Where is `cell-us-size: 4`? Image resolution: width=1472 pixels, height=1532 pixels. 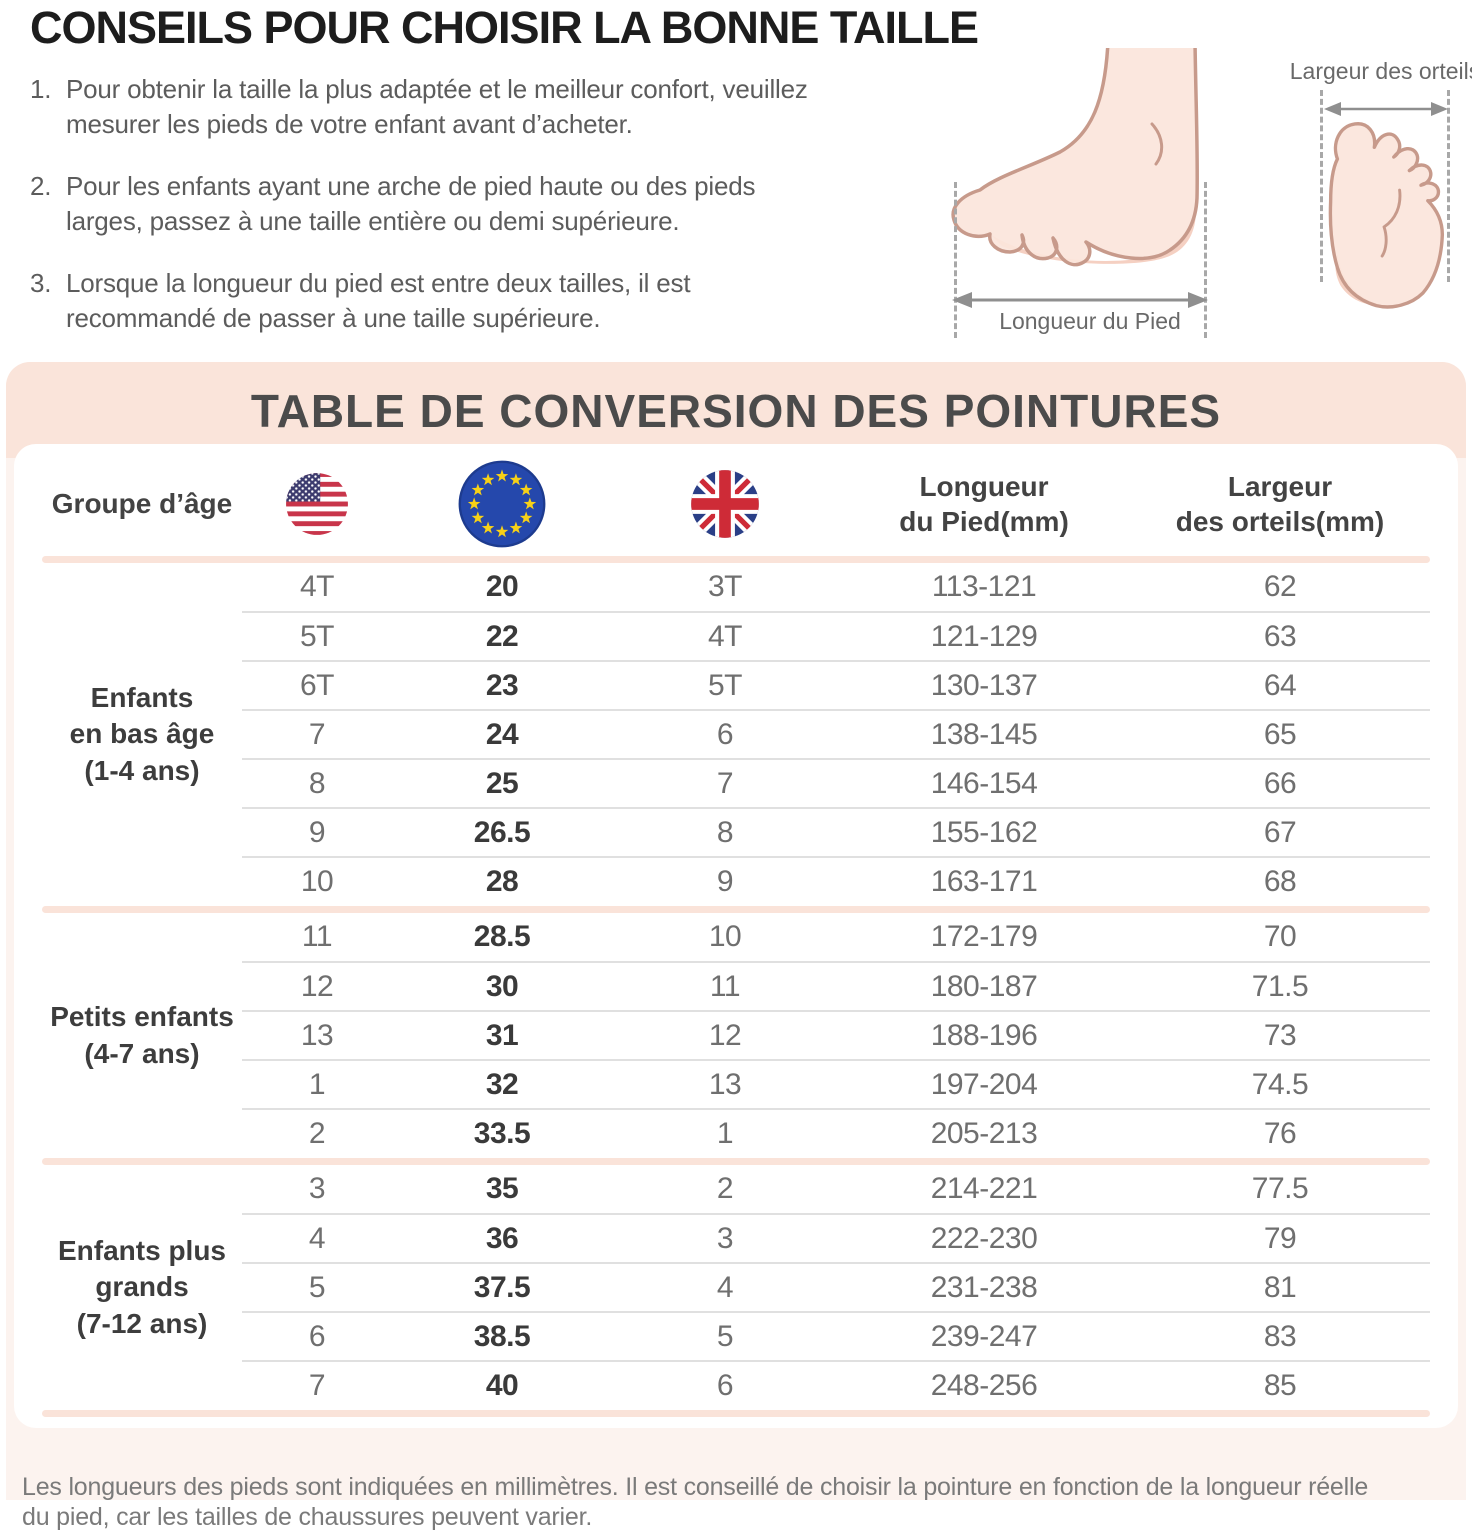
cell-us-size: 4 is located at coordinates (317, 1239).